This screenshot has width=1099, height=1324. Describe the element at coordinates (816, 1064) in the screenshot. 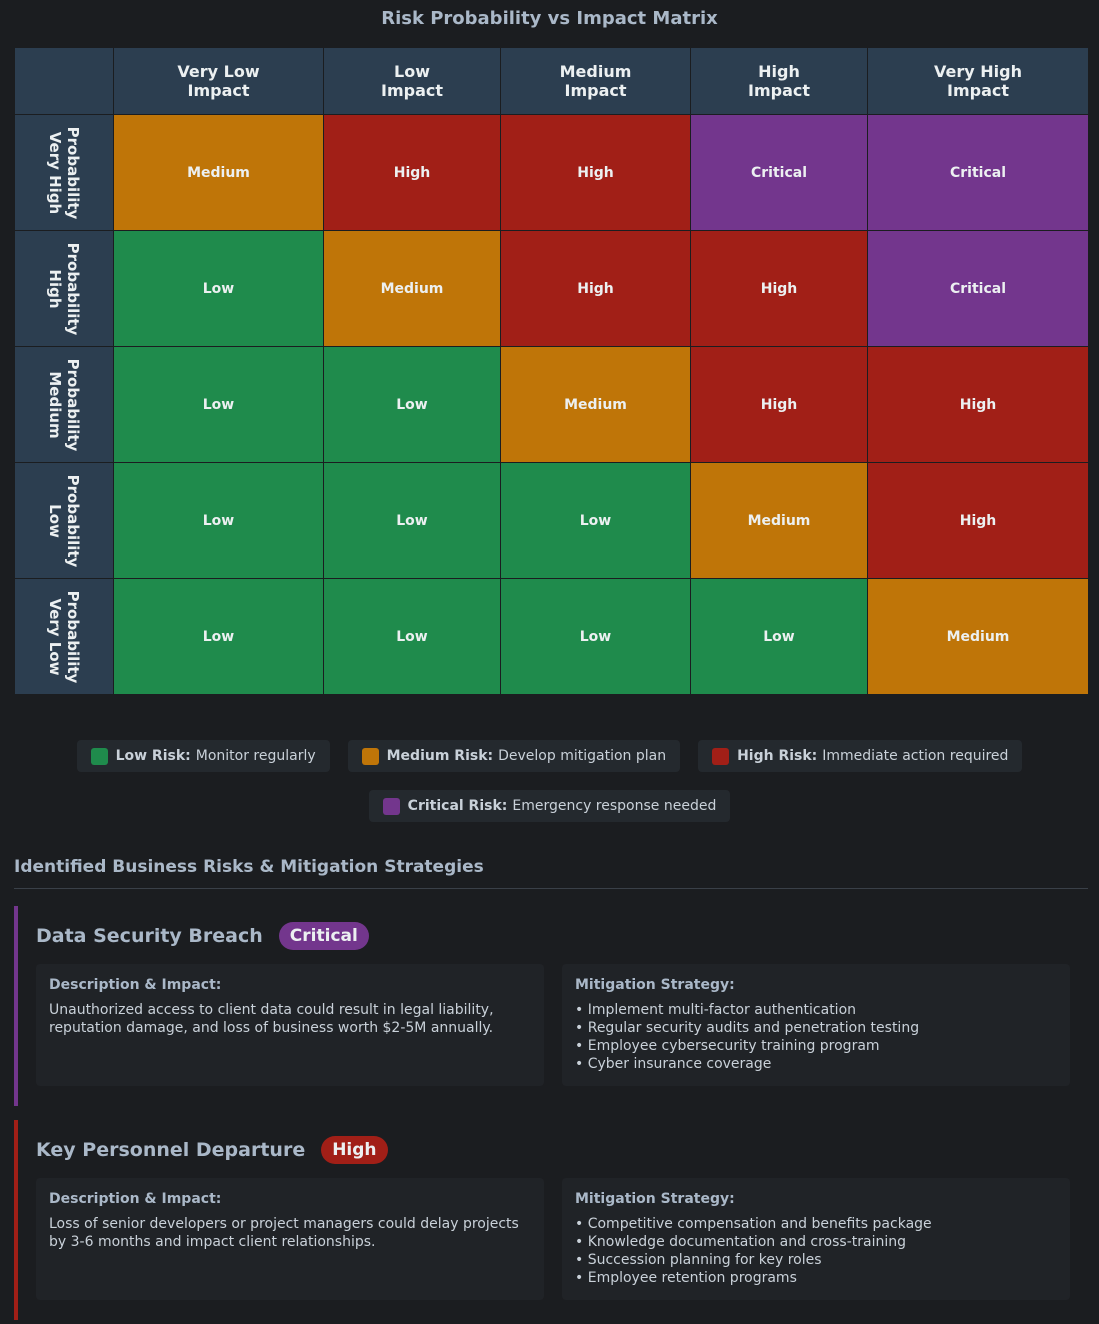

I see `mitigation-item: Cyber insurance coverage` at that location.